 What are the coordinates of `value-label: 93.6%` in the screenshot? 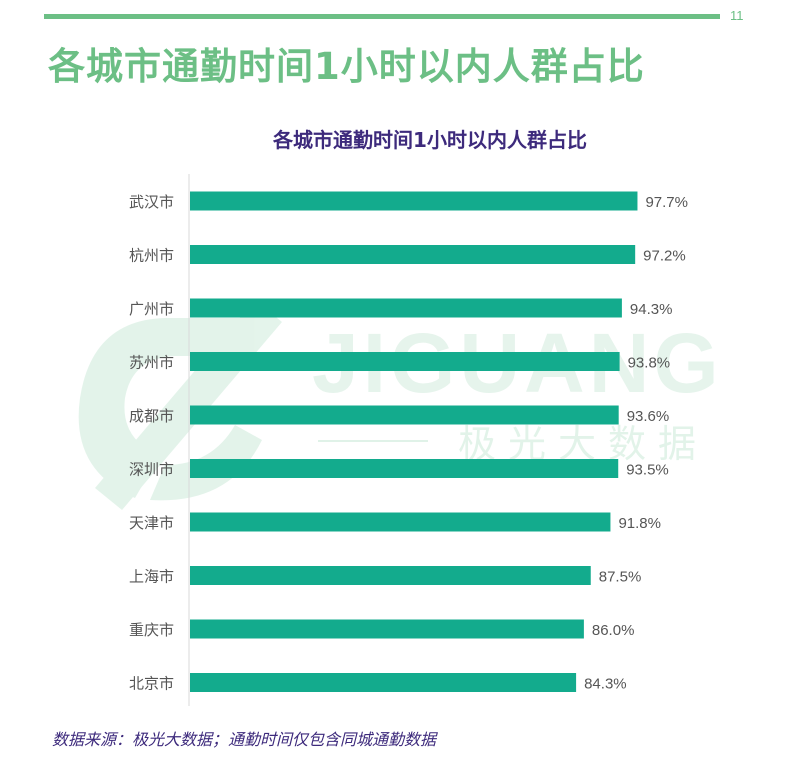 It's located at (648, 416).